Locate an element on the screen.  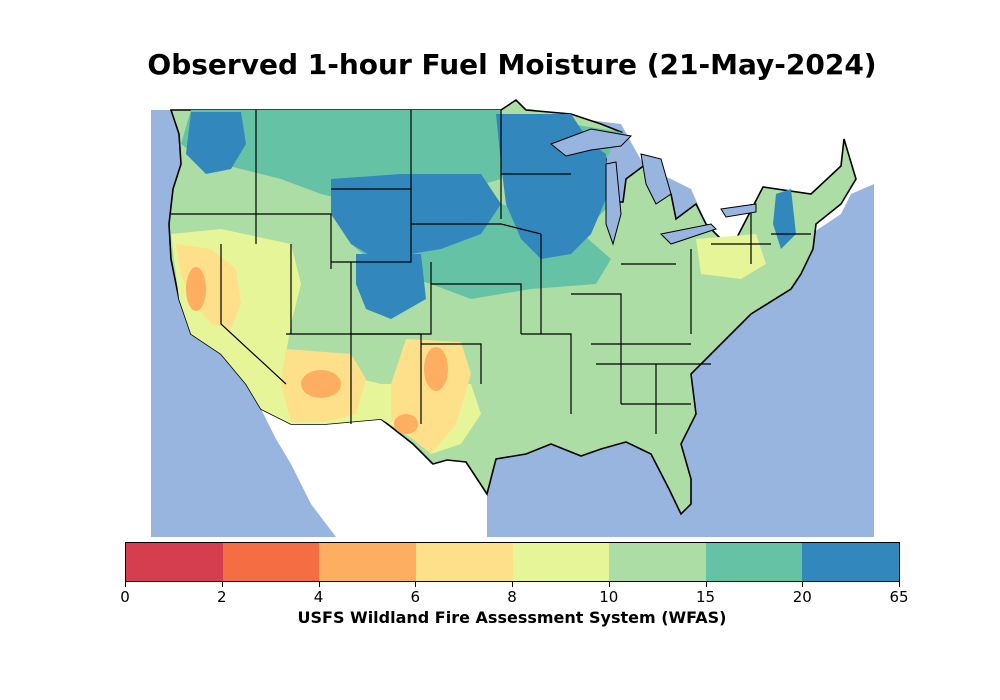
colorbar-tick-label: 15 is located at coordinates (705, 597).